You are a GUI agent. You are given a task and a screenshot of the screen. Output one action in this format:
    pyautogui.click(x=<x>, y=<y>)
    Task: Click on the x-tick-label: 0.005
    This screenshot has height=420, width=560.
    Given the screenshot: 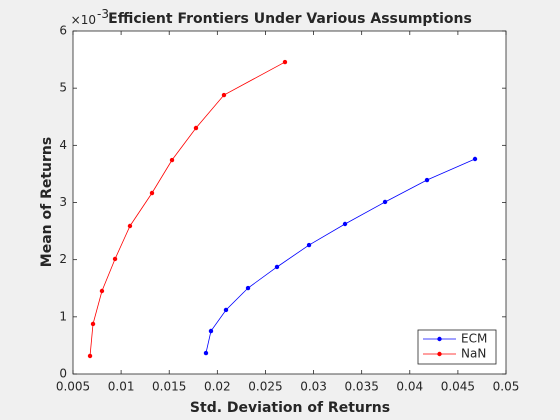 What is the action you would take?
    pyautogui.click(x=73, y=387)
    